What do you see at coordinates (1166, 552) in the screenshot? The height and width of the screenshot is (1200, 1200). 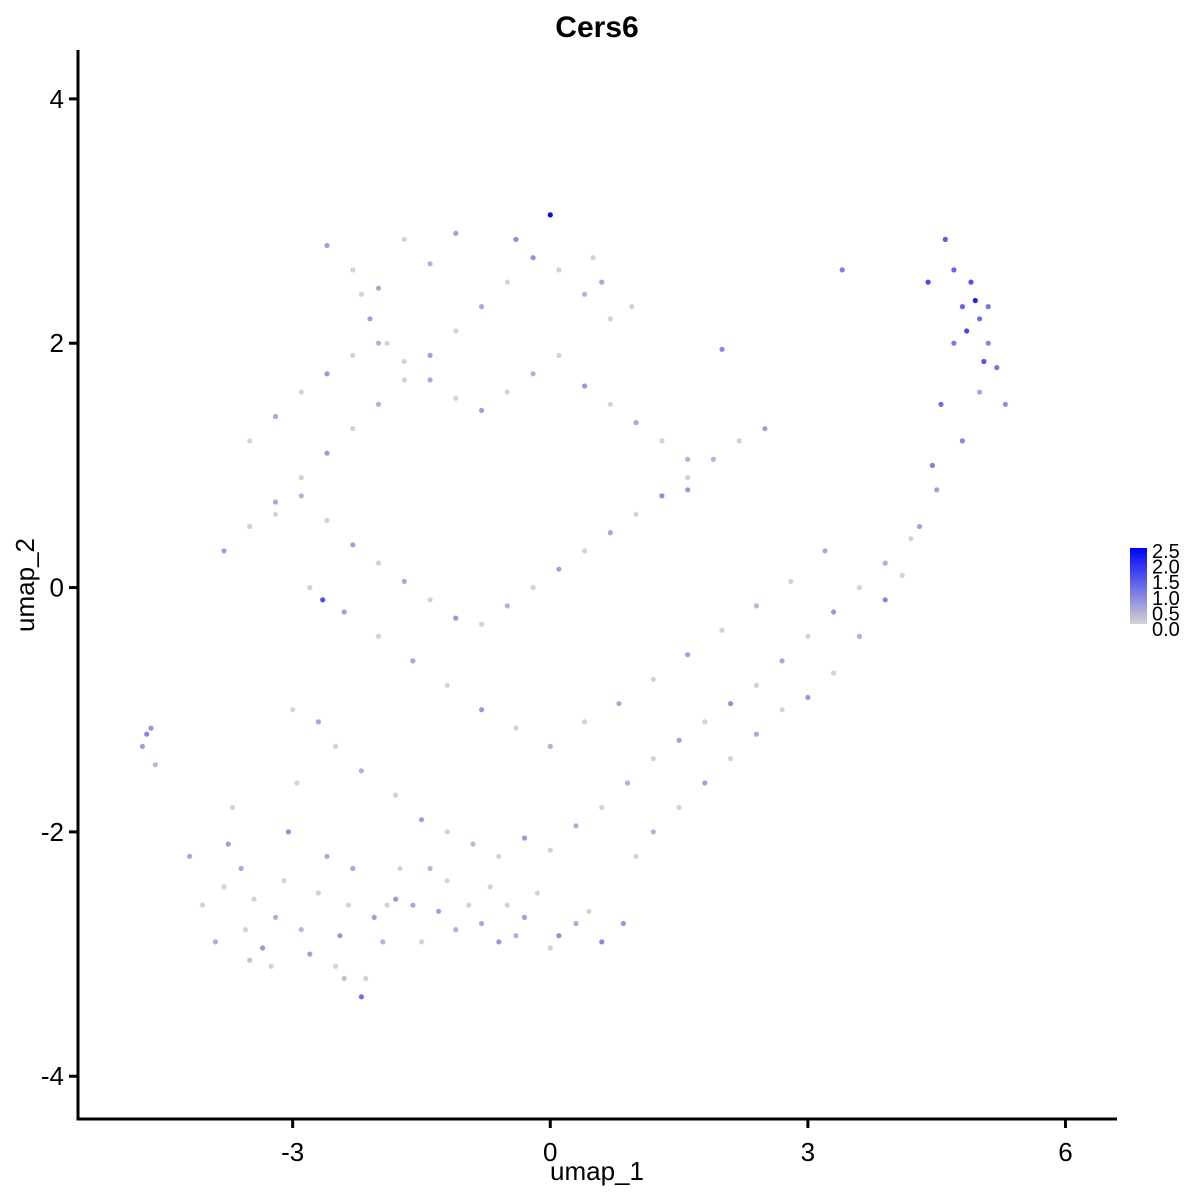 I see `legend-label: 2.5` at bounding box center [1166, 552].